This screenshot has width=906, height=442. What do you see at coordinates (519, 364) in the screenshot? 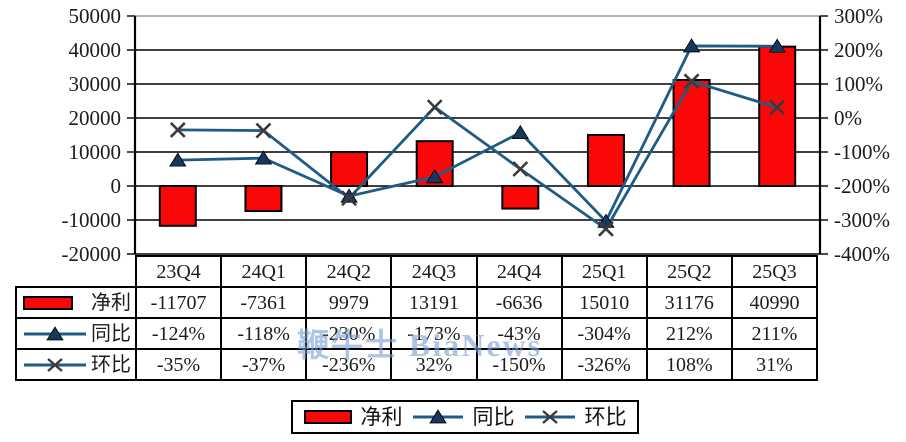
I see `table-cell: -150%` at bounding box center [519, 364].